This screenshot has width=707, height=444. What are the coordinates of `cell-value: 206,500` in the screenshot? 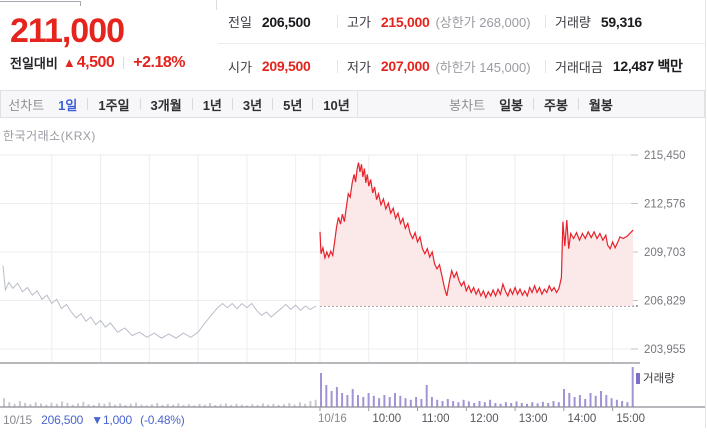 It's located at (286, 21).